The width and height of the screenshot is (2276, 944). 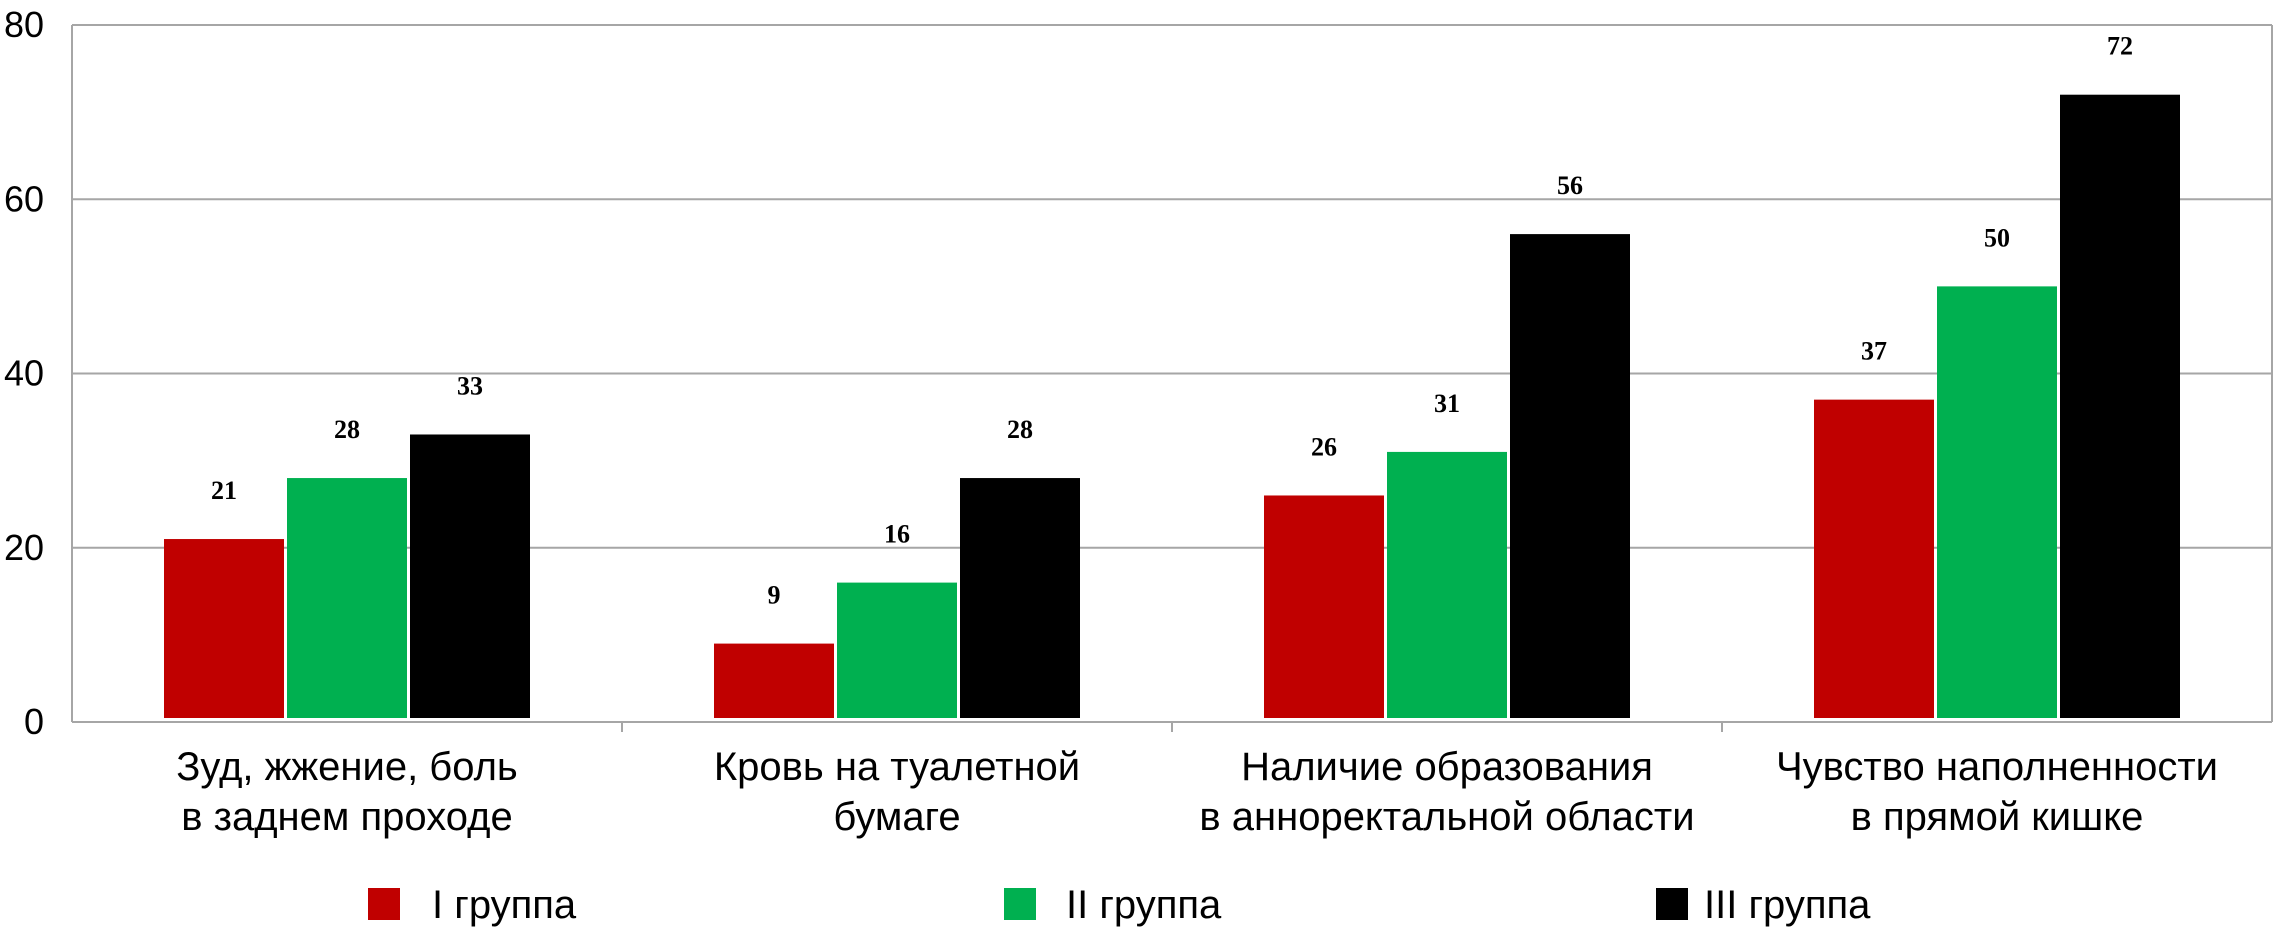 I want to click on y-tick-label: 60, so click(x=24, y=198).